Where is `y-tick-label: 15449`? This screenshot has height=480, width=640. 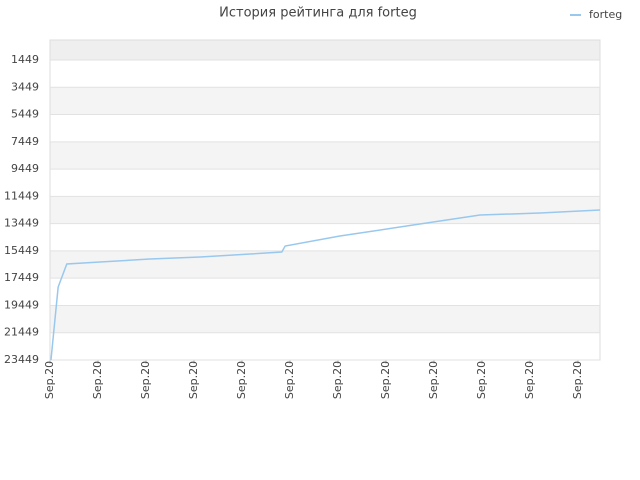 y-tick-label: 15449 is located at coordinates (21, 250).